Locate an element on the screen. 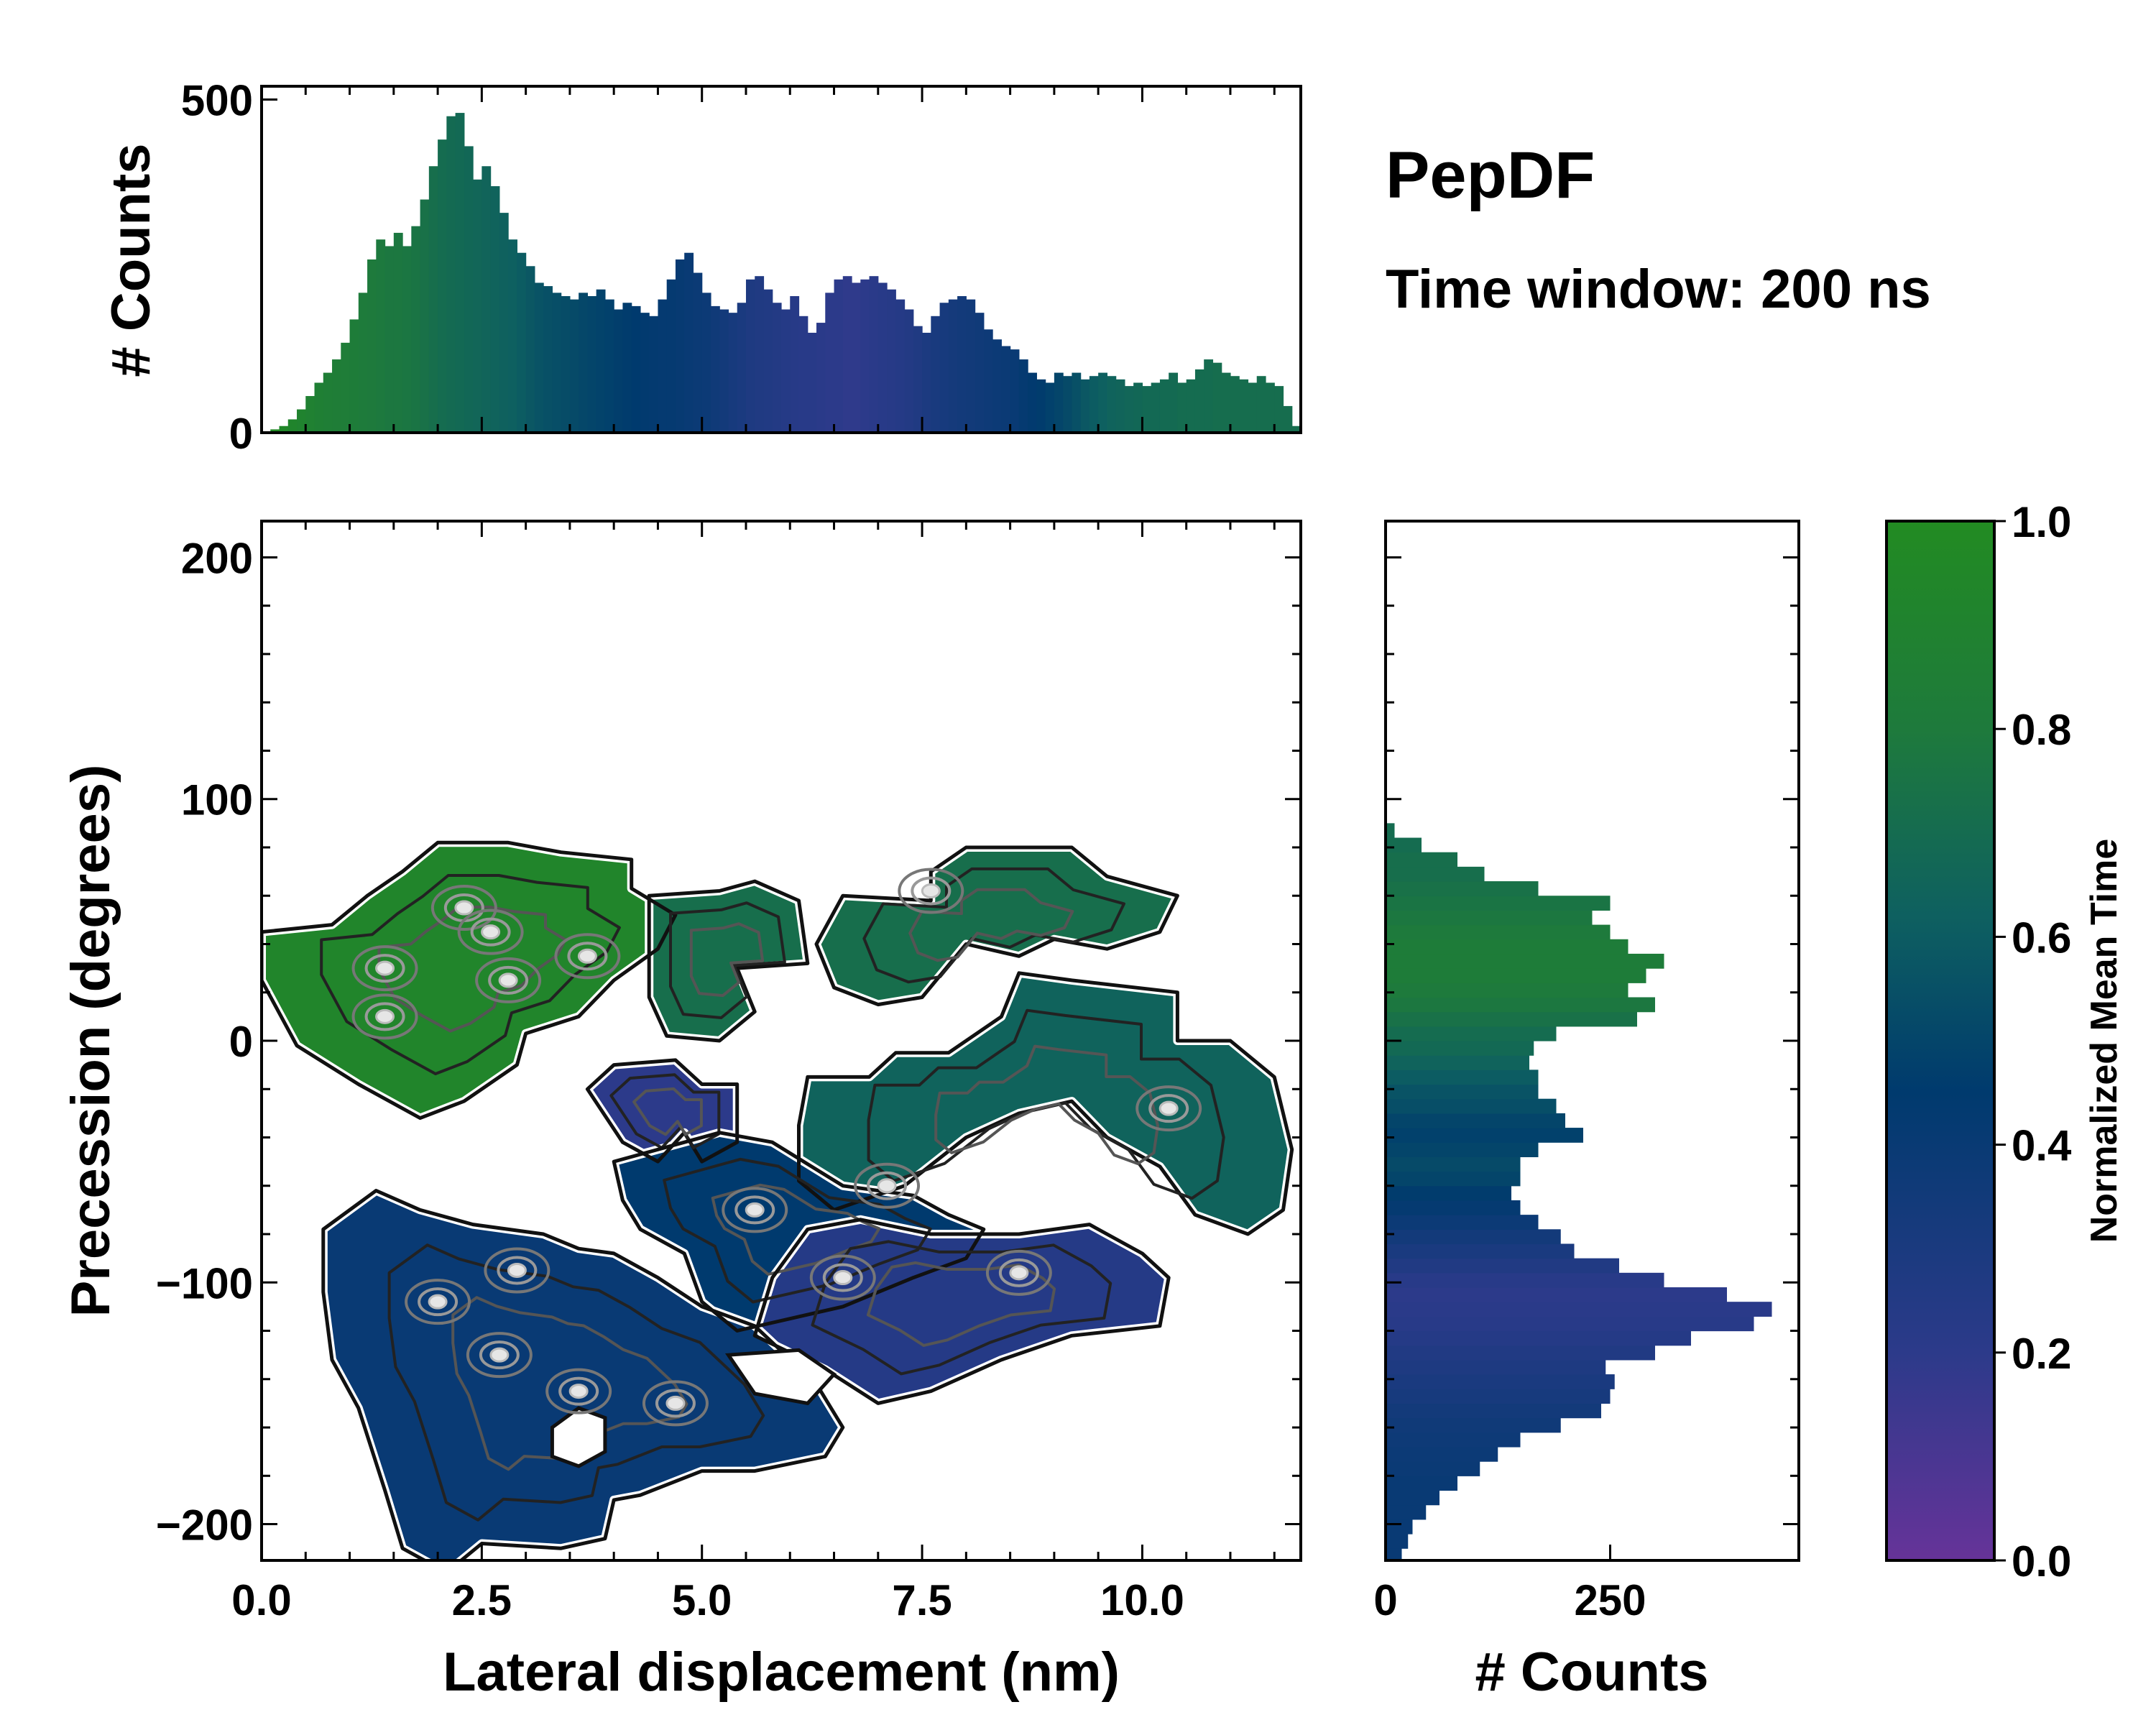 Image resolution: width=2156 pixels, height=1725 pixels. outer-contour is located at coordinates (997, 926).